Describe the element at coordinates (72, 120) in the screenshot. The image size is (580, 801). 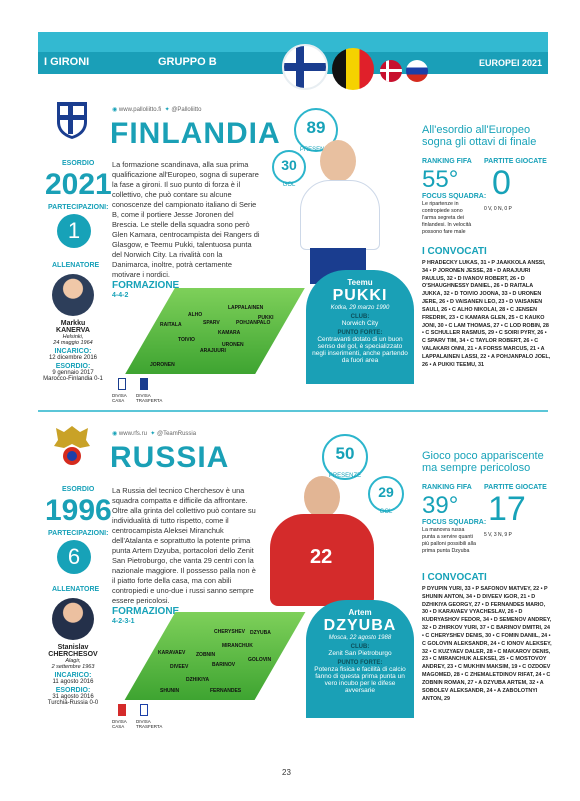
I see `finland-crest-icon` at that location.